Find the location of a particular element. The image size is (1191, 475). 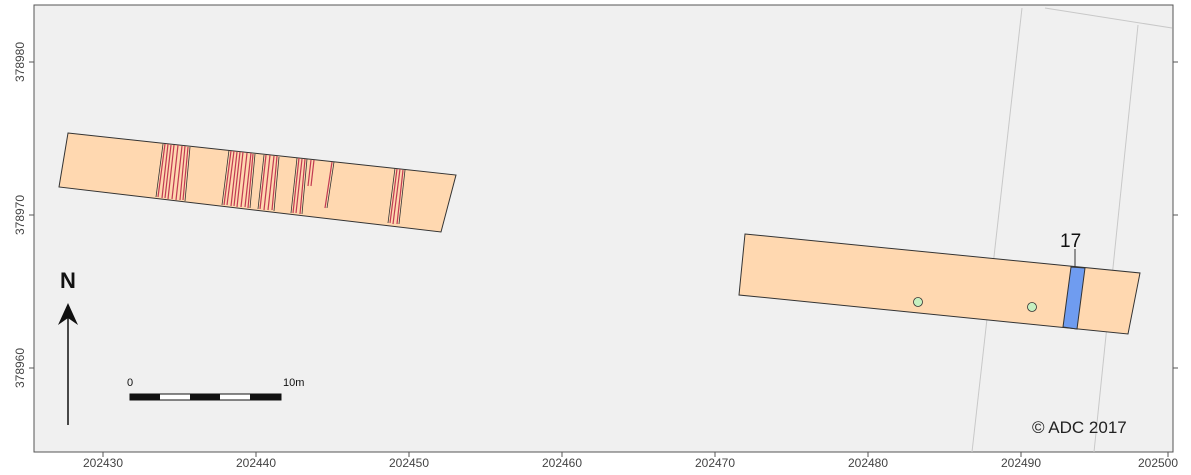

linear-feature-outlines is located at coordinates (280, 184).